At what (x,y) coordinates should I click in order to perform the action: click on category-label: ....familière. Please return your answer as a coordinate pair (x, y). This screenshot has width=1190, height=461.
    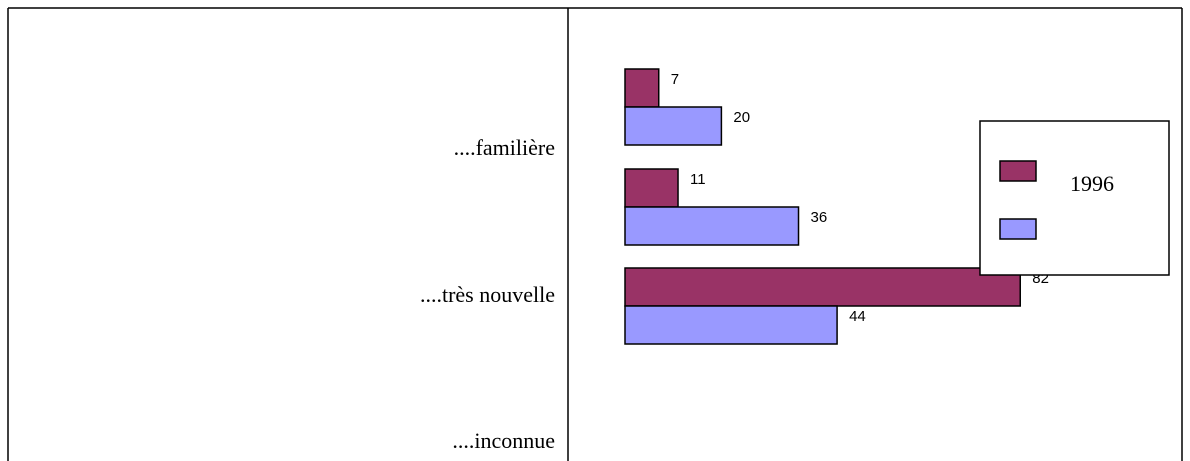
    Looking at the image, I should click on (504, 147).